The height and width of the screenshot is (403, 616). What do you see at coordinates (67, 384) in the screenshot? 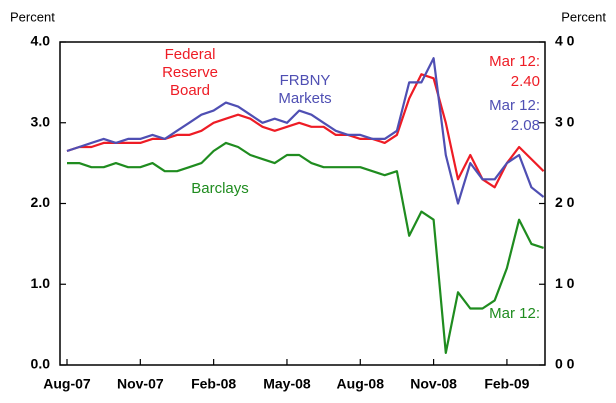
I see `x-tick-label: Aug-07` at bounding box center [67, 384].